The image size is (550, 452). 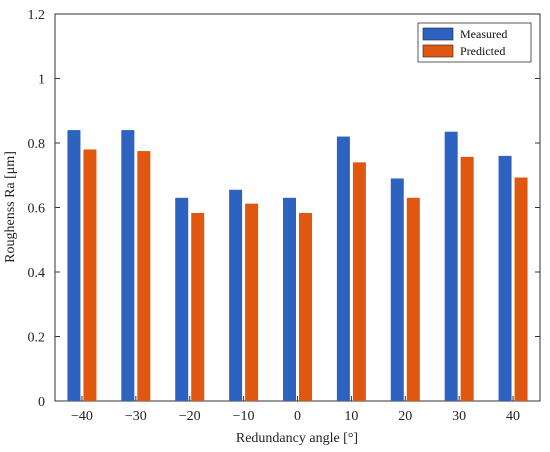 What do you see at coordinates (41, 80) in the screenshot?
I see `y-tick-label: 1` at bounding box center [41, 80].